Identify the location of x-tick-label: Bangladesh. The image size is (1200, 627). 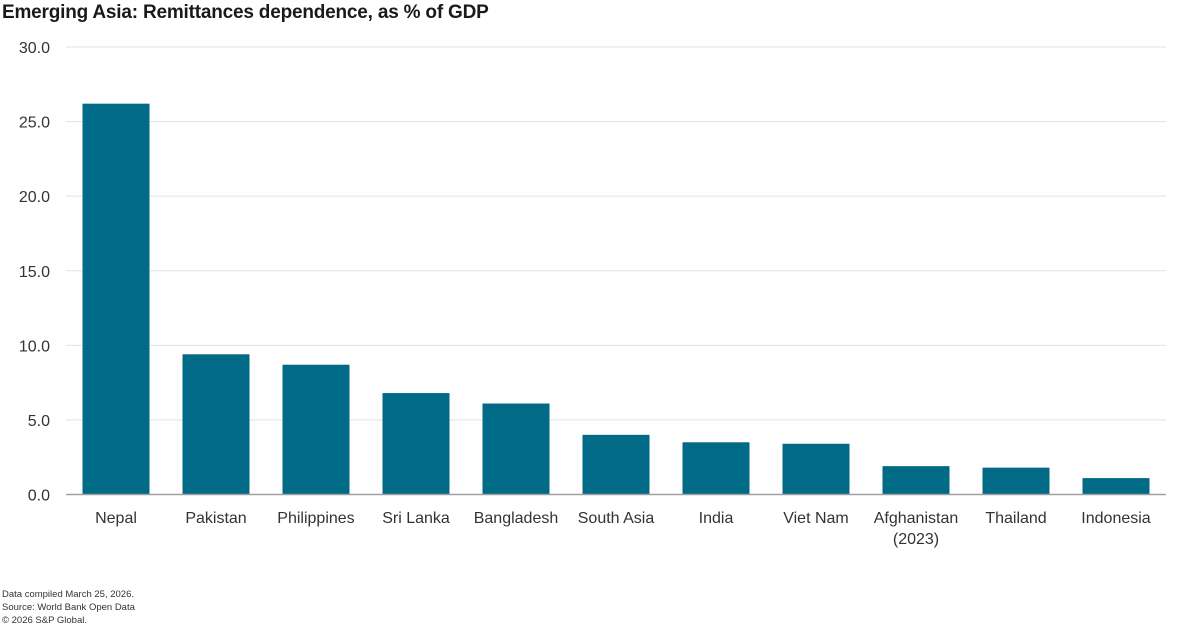
(516, 518).